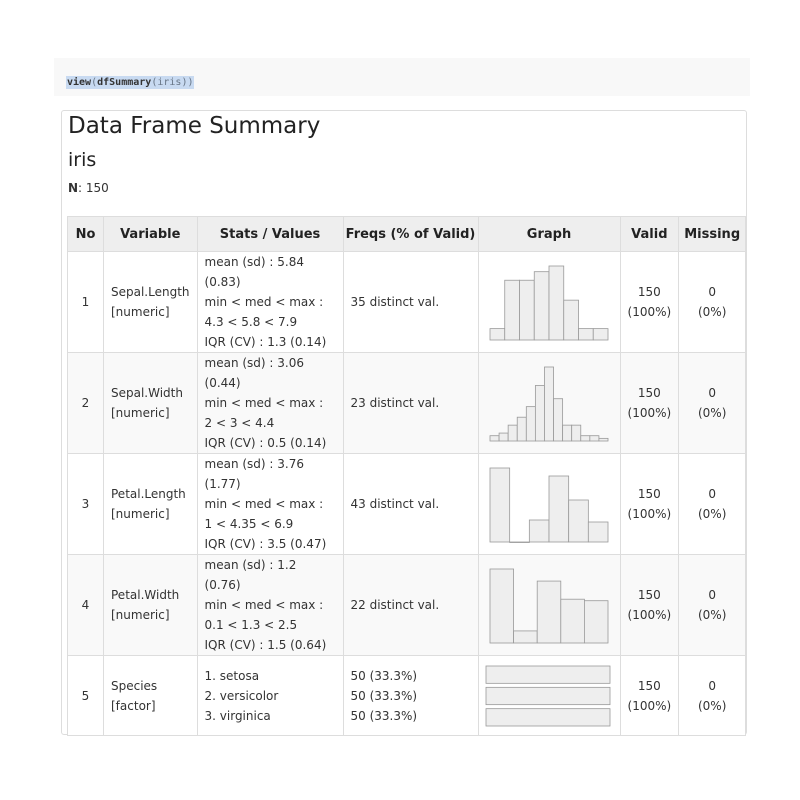 This screenshot has height=800, width=800. What do you see at coordinates (232, 675) in the screenshot?
I see `category-line: 1. setosa` at bounding box center [232, 675].